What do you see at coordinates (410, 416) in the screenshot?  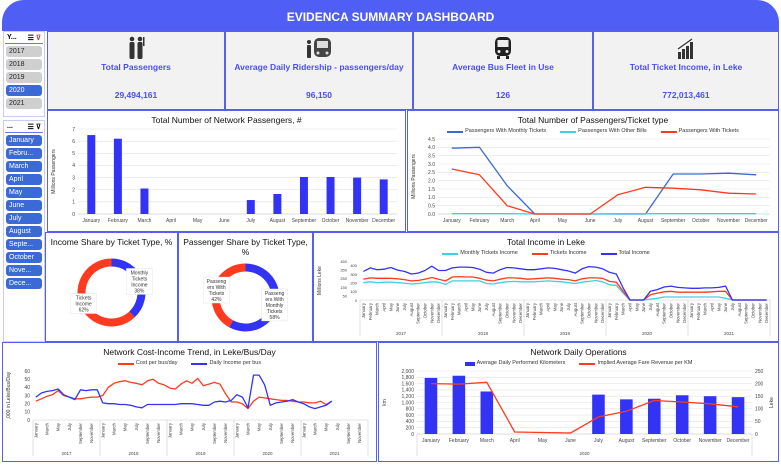 I see `y-tick-label: 600` at bounding box center [410, 416].